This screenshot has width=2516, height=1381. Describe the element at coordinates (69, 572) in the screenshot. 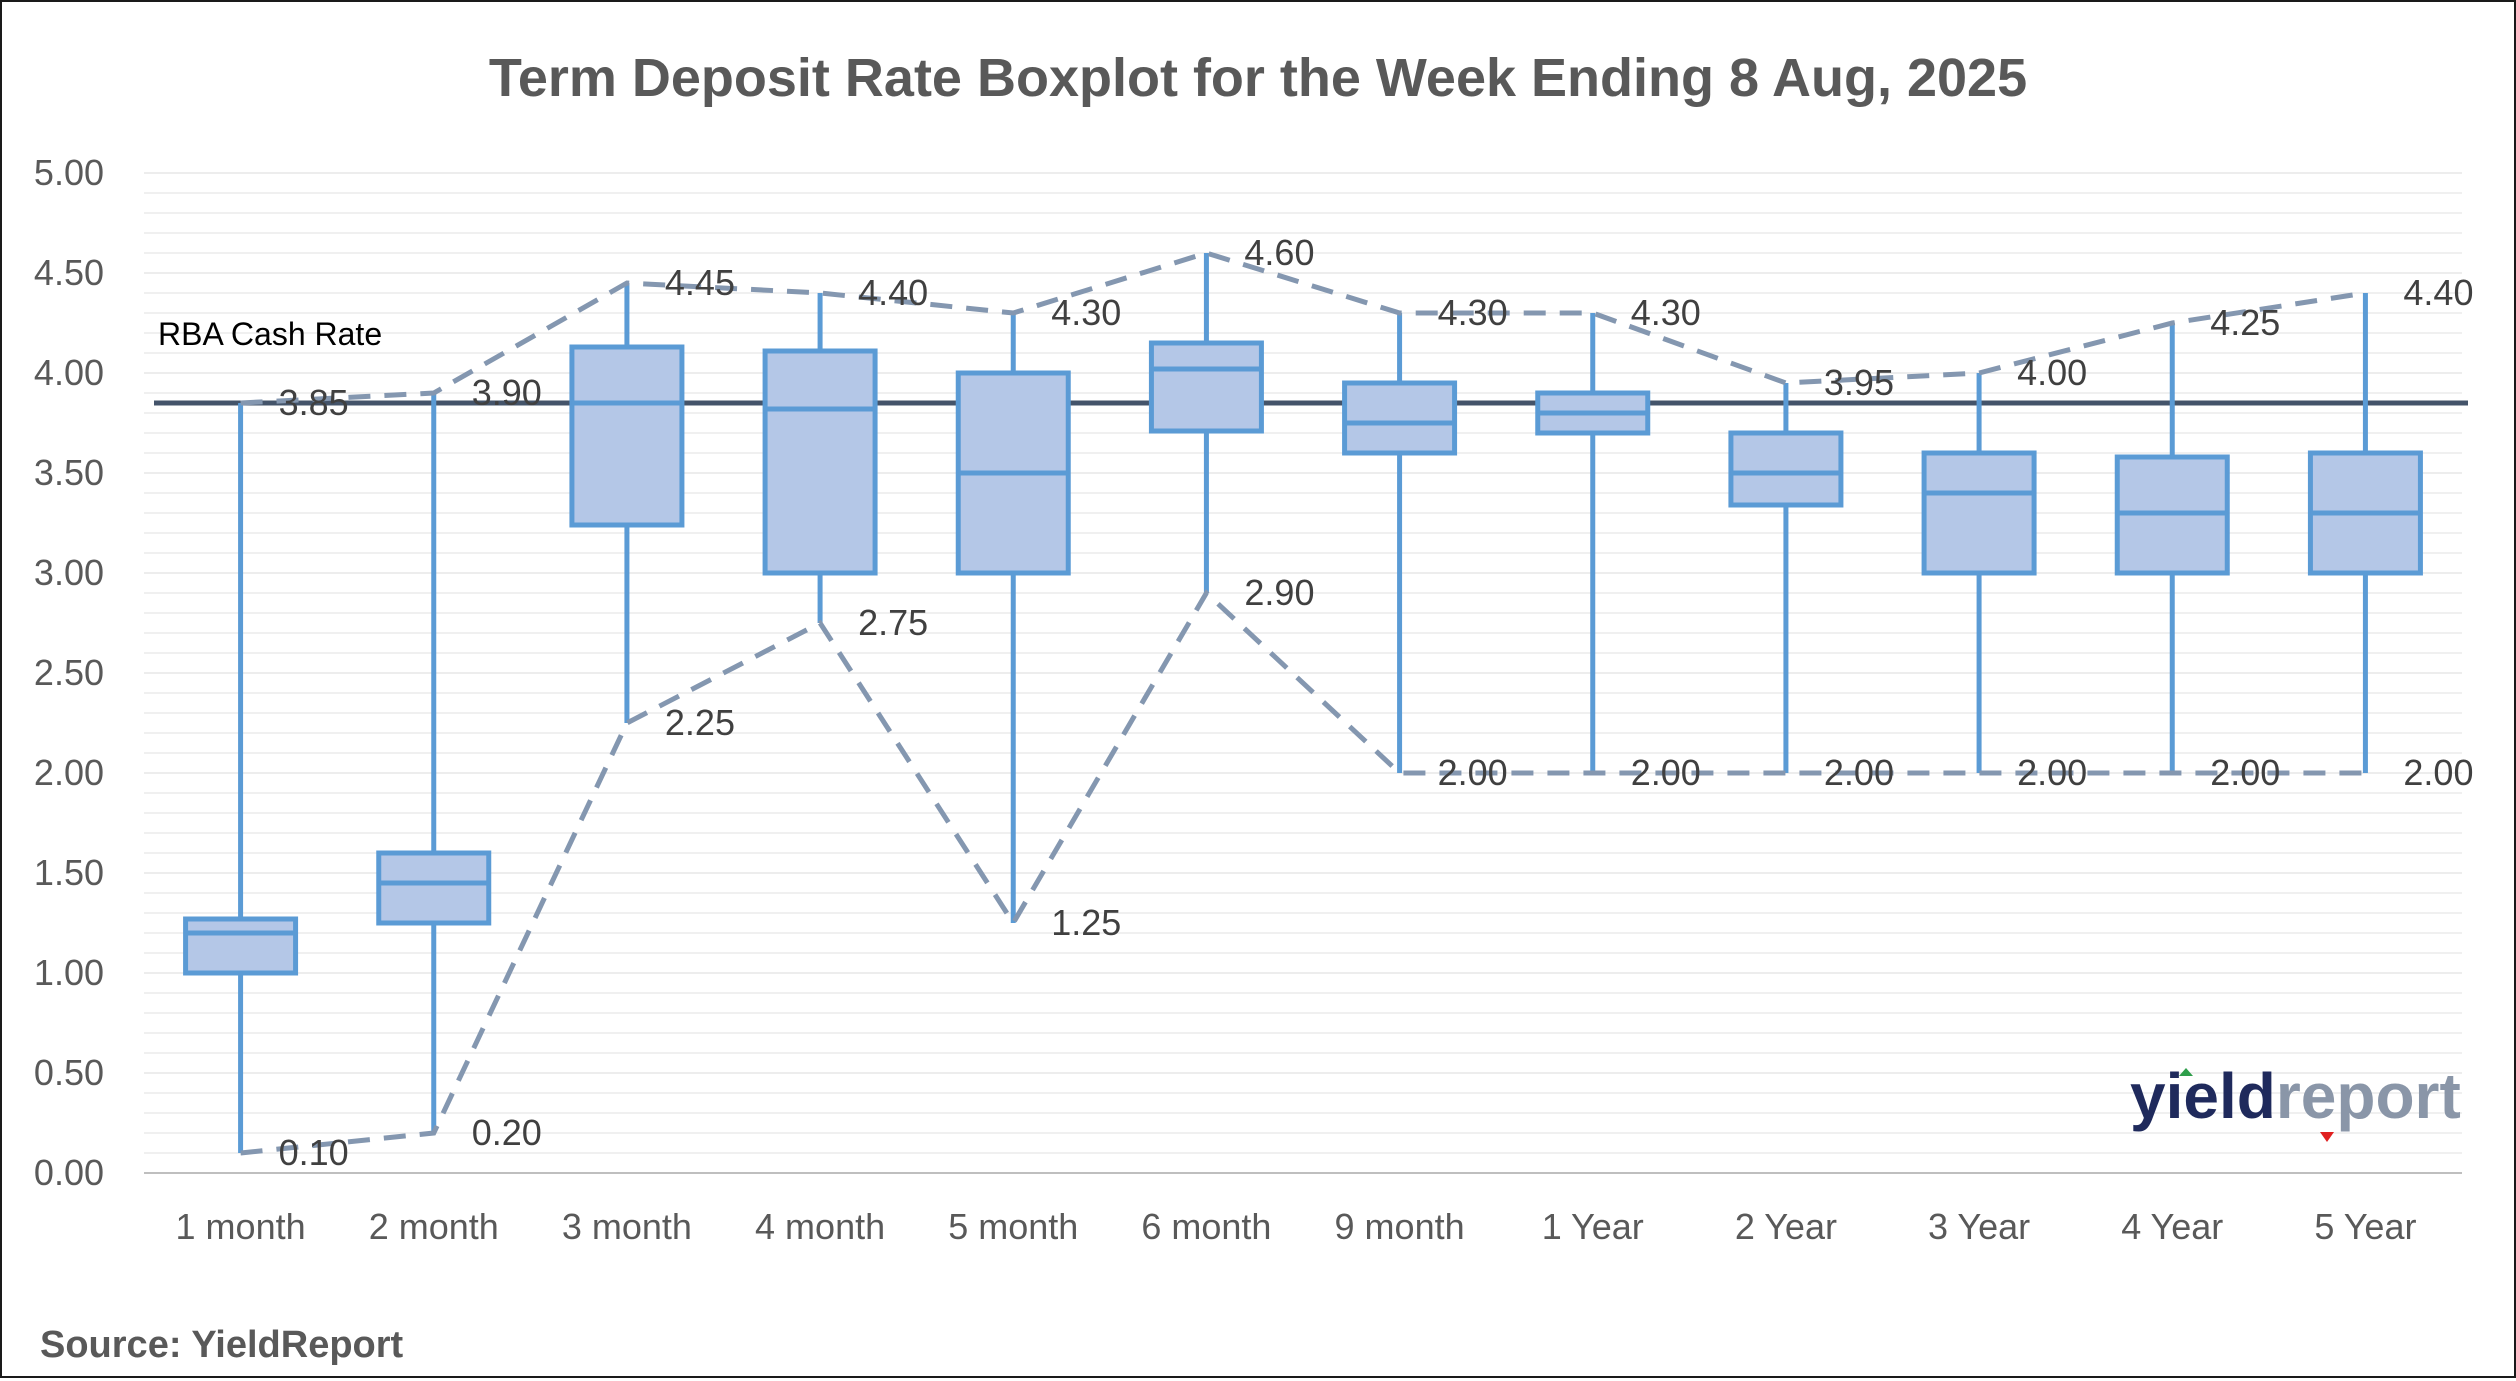

I see `y-tick-label: 3.00` at that location.